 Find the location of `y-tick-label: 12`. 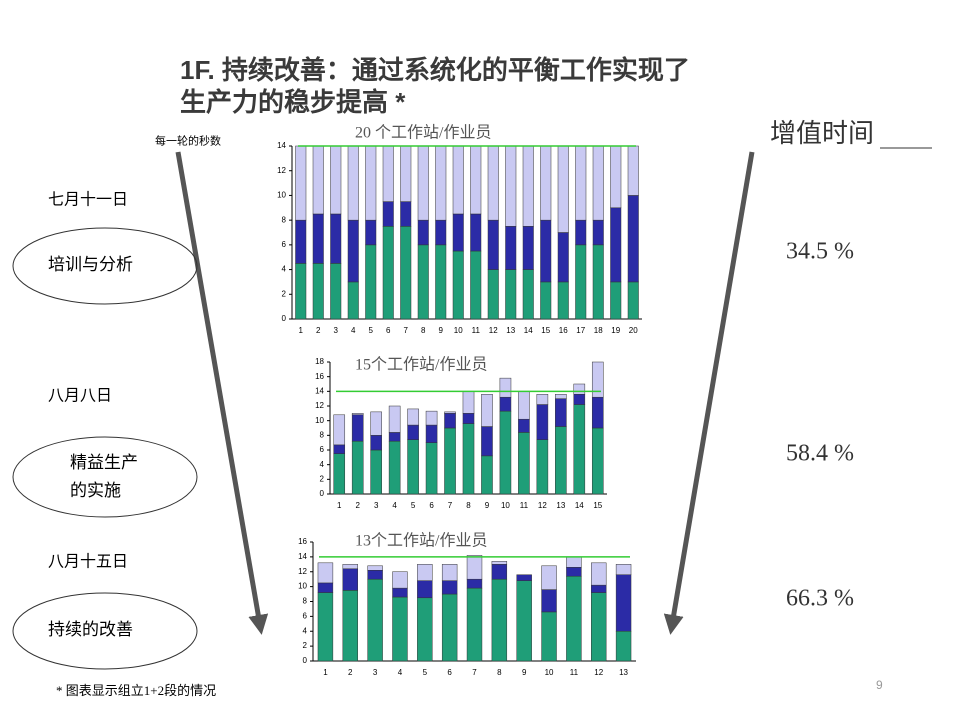

y-tick-label: 12 is located at coordinates (302, 571).